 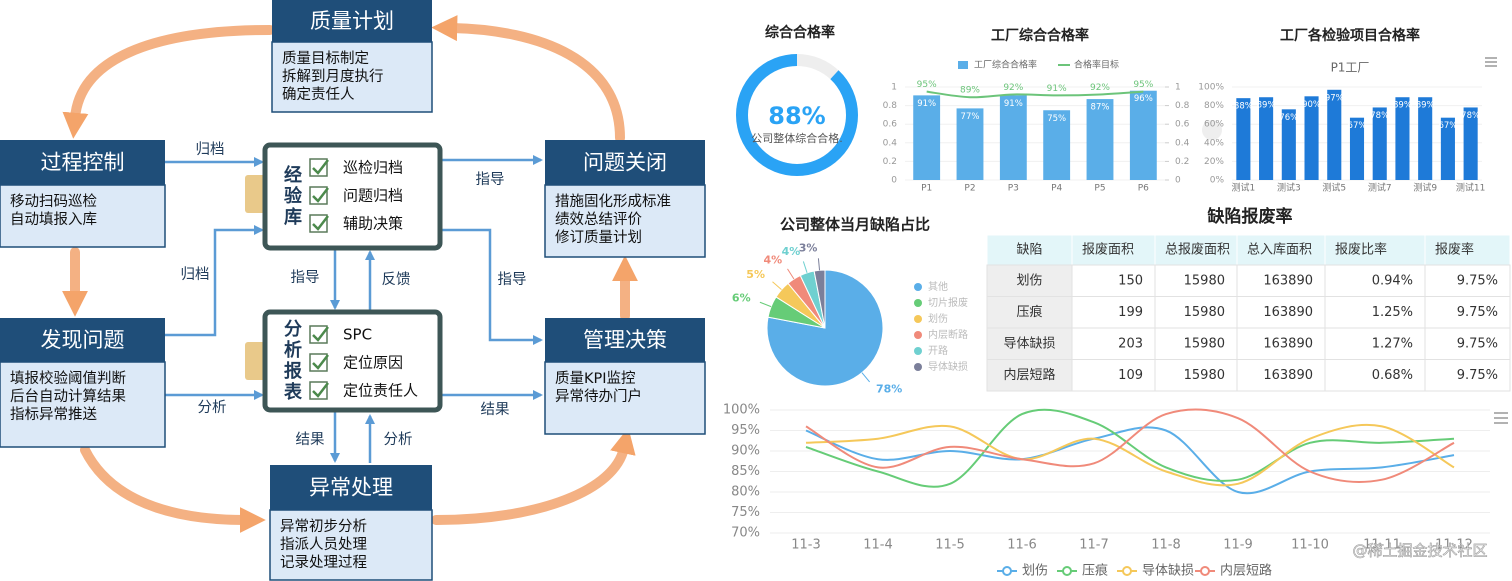 What do you see at coordinates (1454, 250) in the screenshot?
I see `header-text: 报废率` at bounding box center [1454, 250].